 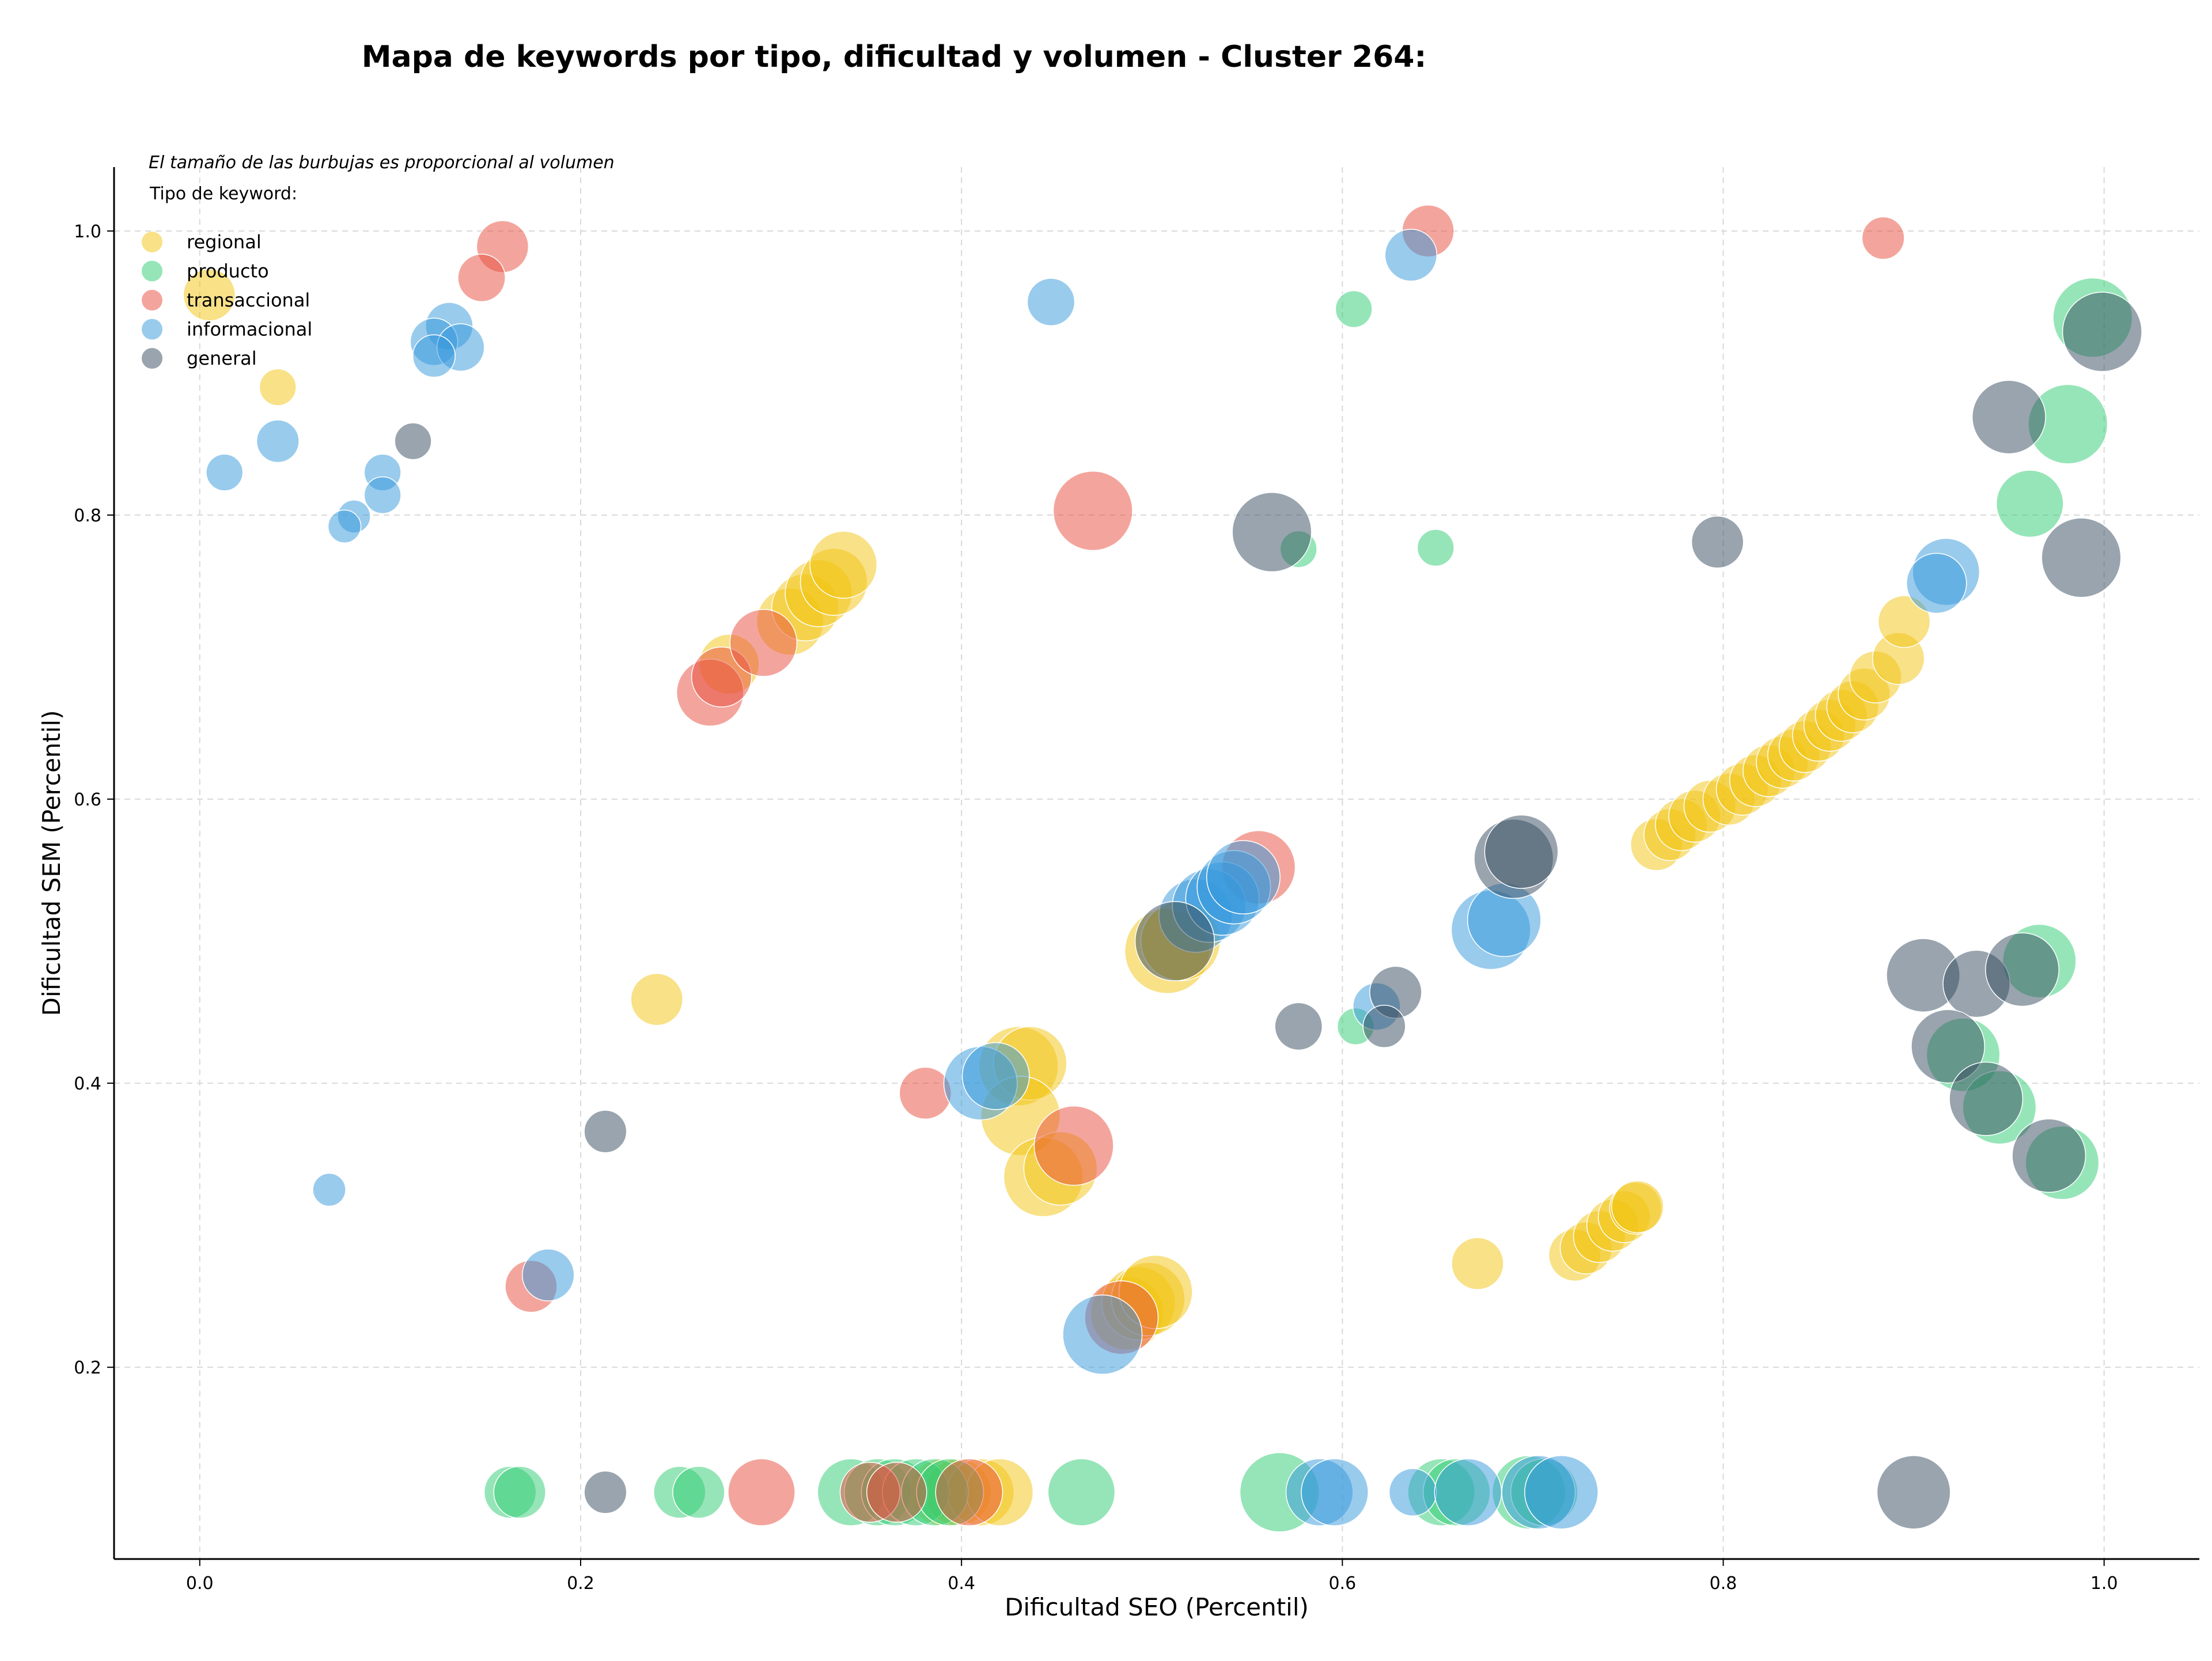 What do you see at coordinates (87, 800) in the screenshot?
I see `y-tick-label: 0.6` at bounding box center [87, 800].